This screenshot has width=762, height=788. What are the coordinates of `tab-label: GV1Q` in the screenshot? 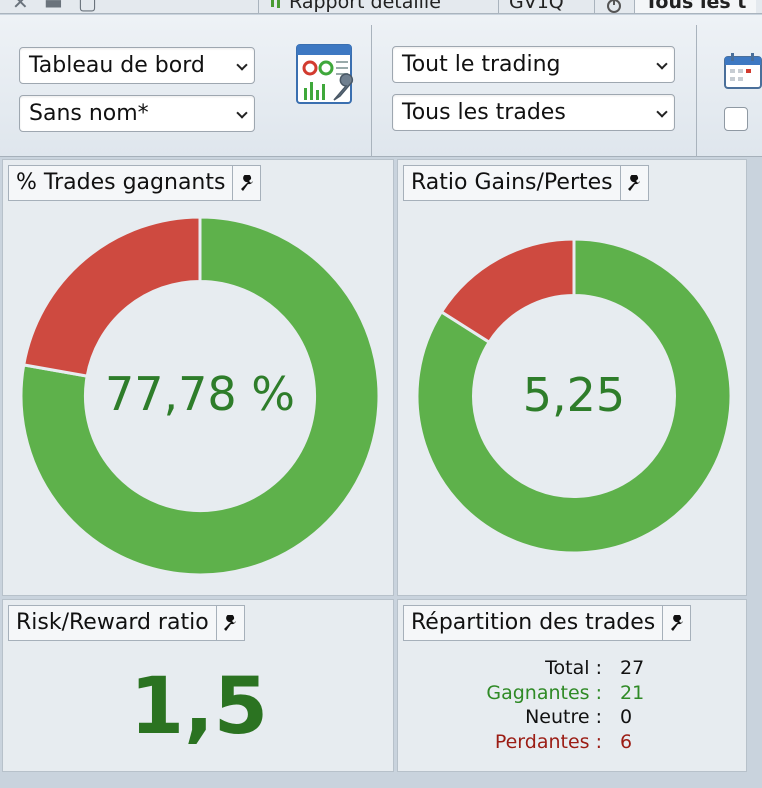 It's located at (536, 6).